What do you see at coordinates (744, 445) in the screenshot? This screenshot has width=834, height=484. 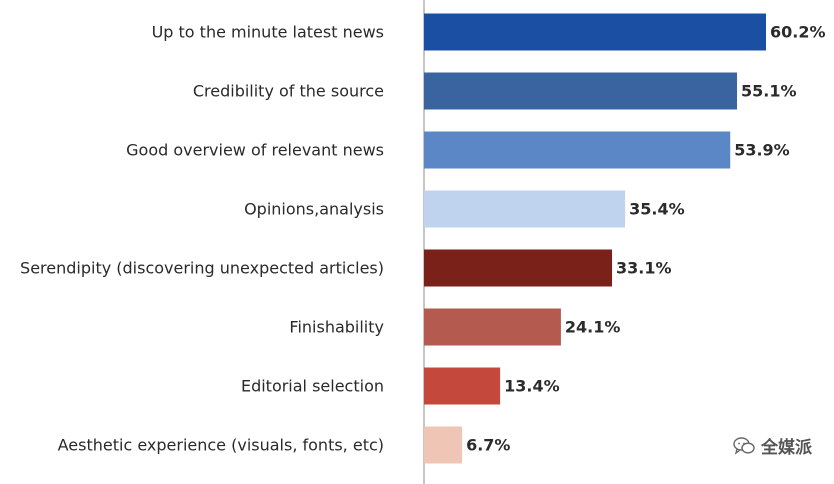 I see `wechat-icon` at bounding box center [744, 445].